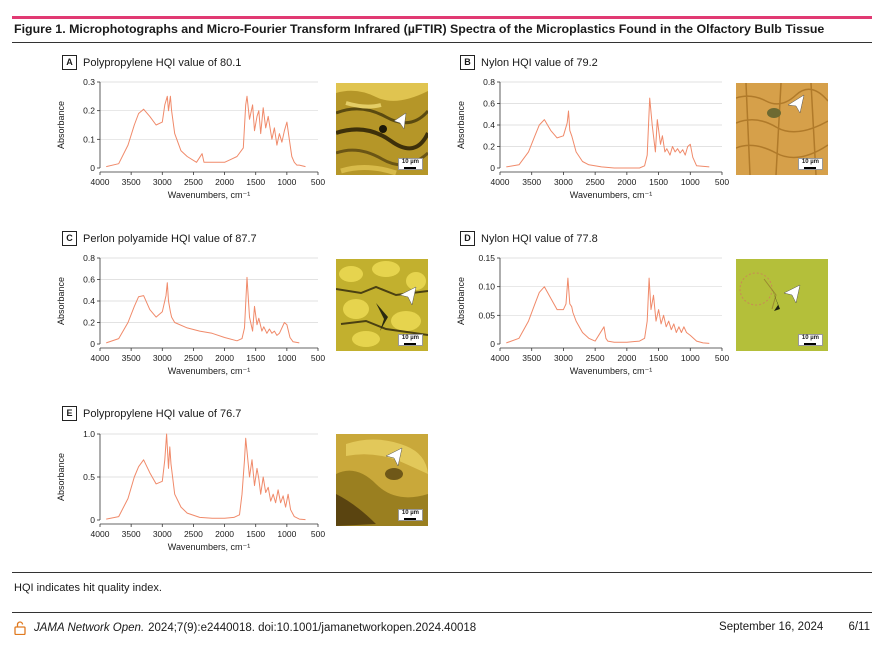  What do you see at coordinates (442, 42) in the screenshot?
I see `title-divider` at bounding box center [442, 42].